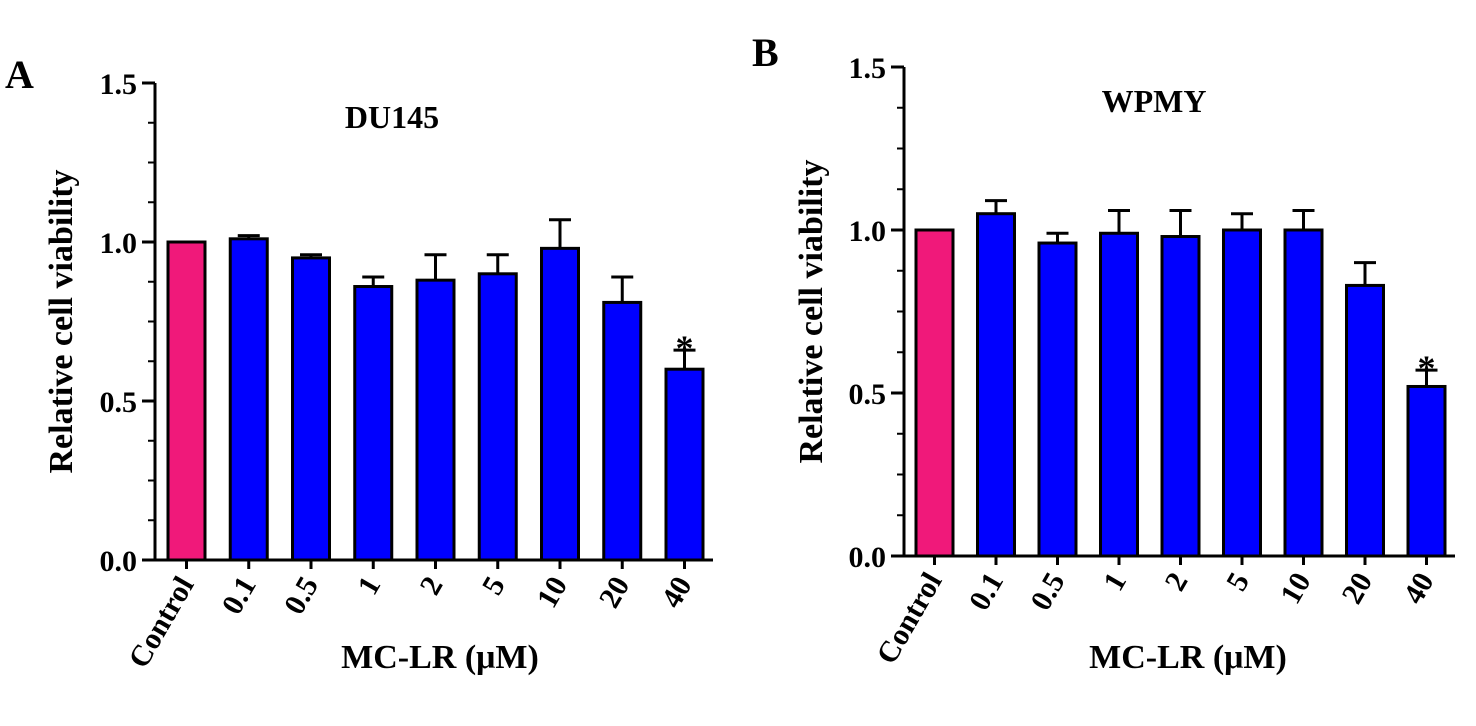 The height and width of the screenshot is (726, 1476). What do you see at coordinates (765, 52) in the screenshot?
I see `panel-letter: B` at bounding box center [765, 52].